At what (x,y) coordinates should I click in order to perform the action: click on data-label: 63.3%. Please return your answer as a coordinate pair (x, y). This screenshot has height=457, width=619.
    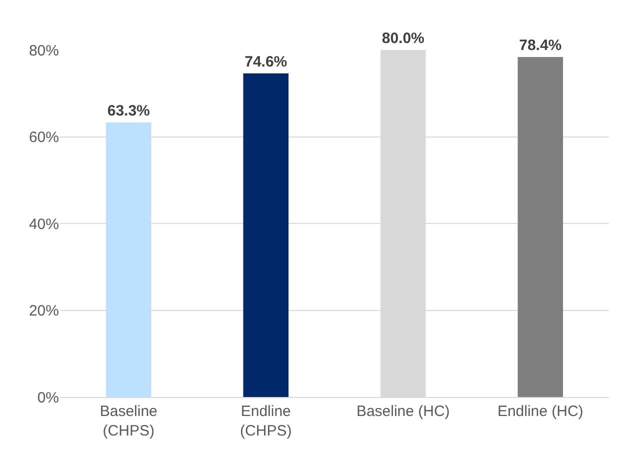
    Looking at the image, I should click on (128, 111).